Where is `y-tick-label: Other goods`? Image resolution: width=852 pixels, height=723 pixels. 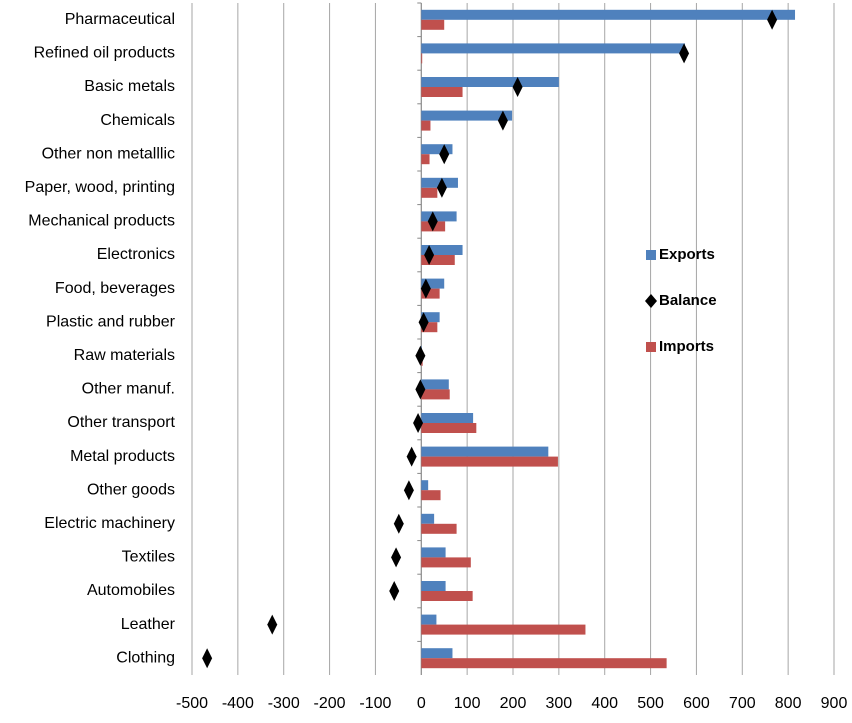
y-tick-label: Other goods is located at coordinates (131, 489).